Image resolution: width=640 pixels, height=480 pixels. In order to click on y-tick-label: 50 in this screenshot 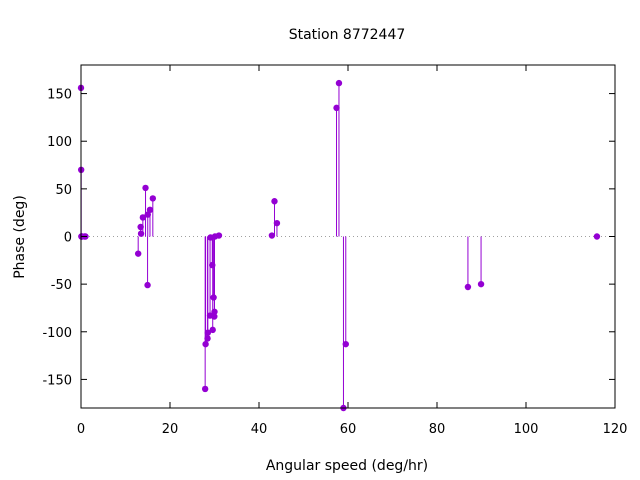, I will do `click(63, 190)`.